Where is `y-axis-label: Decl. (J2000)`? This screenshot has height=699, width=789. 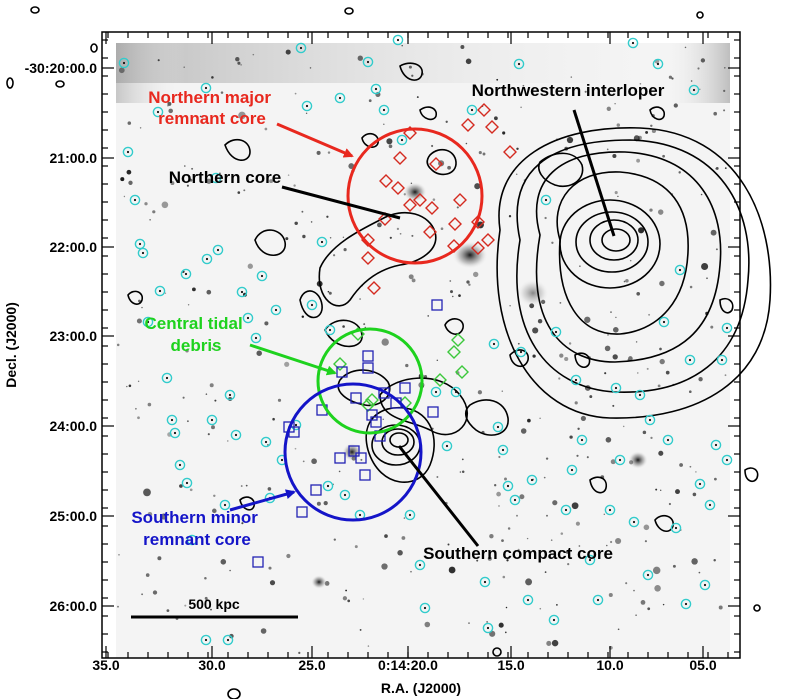
y-axis-label: Decl. (J2000) is located at coordinates (11, 345).